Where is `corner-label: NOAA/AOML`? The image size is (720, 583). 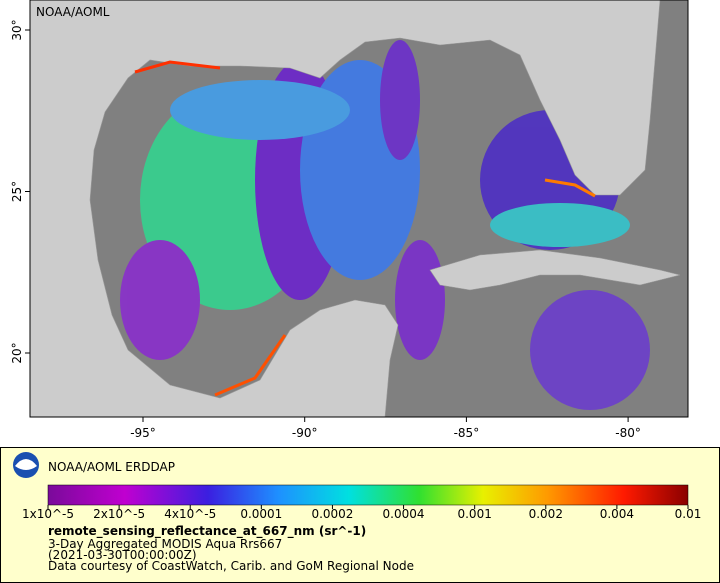 corner-label: NOAA/AOML is located at coordinates (73, 12).